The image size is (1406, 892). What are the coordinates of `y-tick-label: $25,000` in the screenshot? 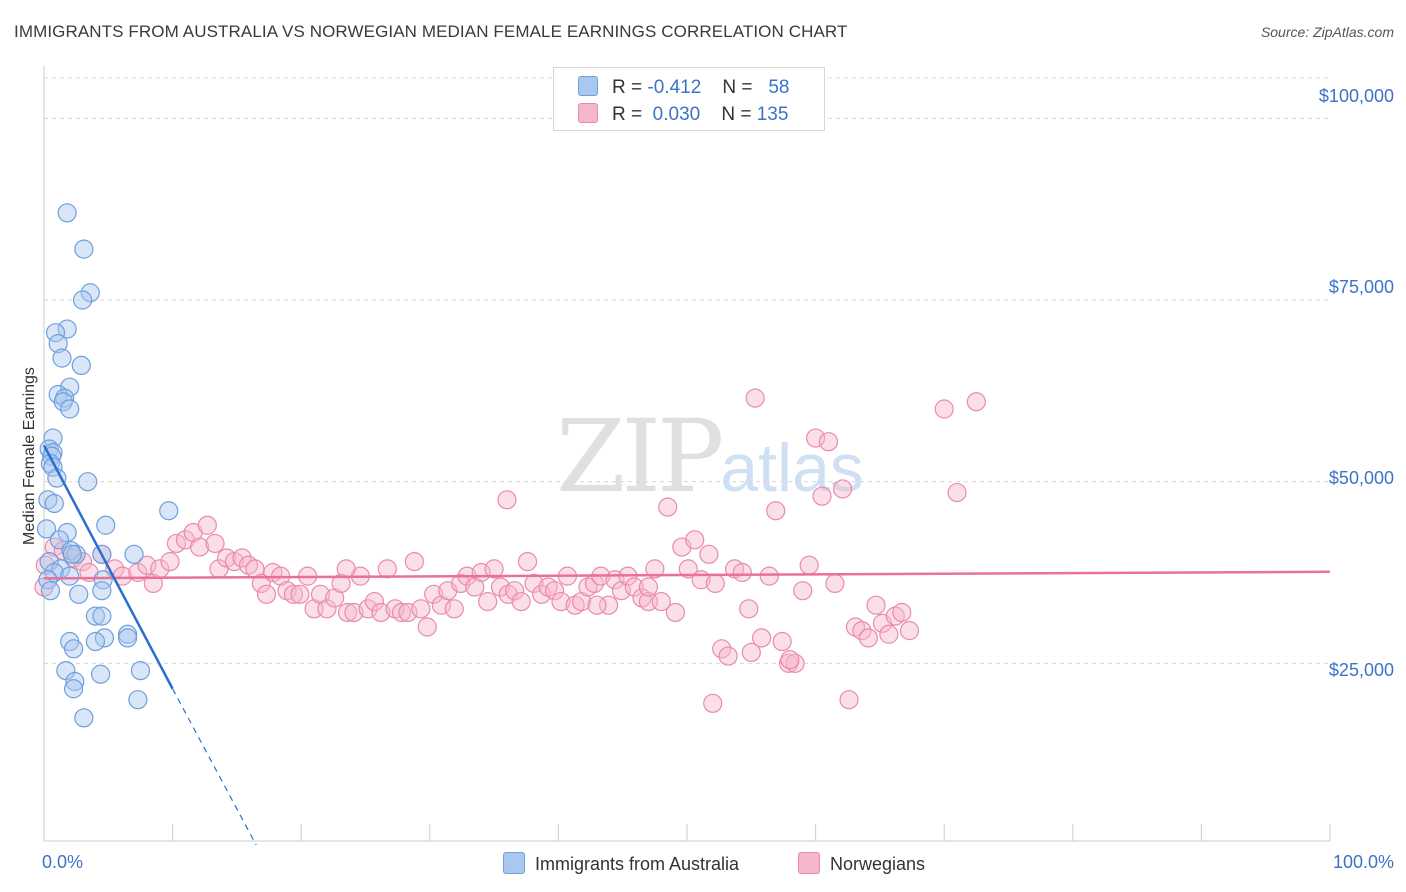 It's located at (1361, 670).